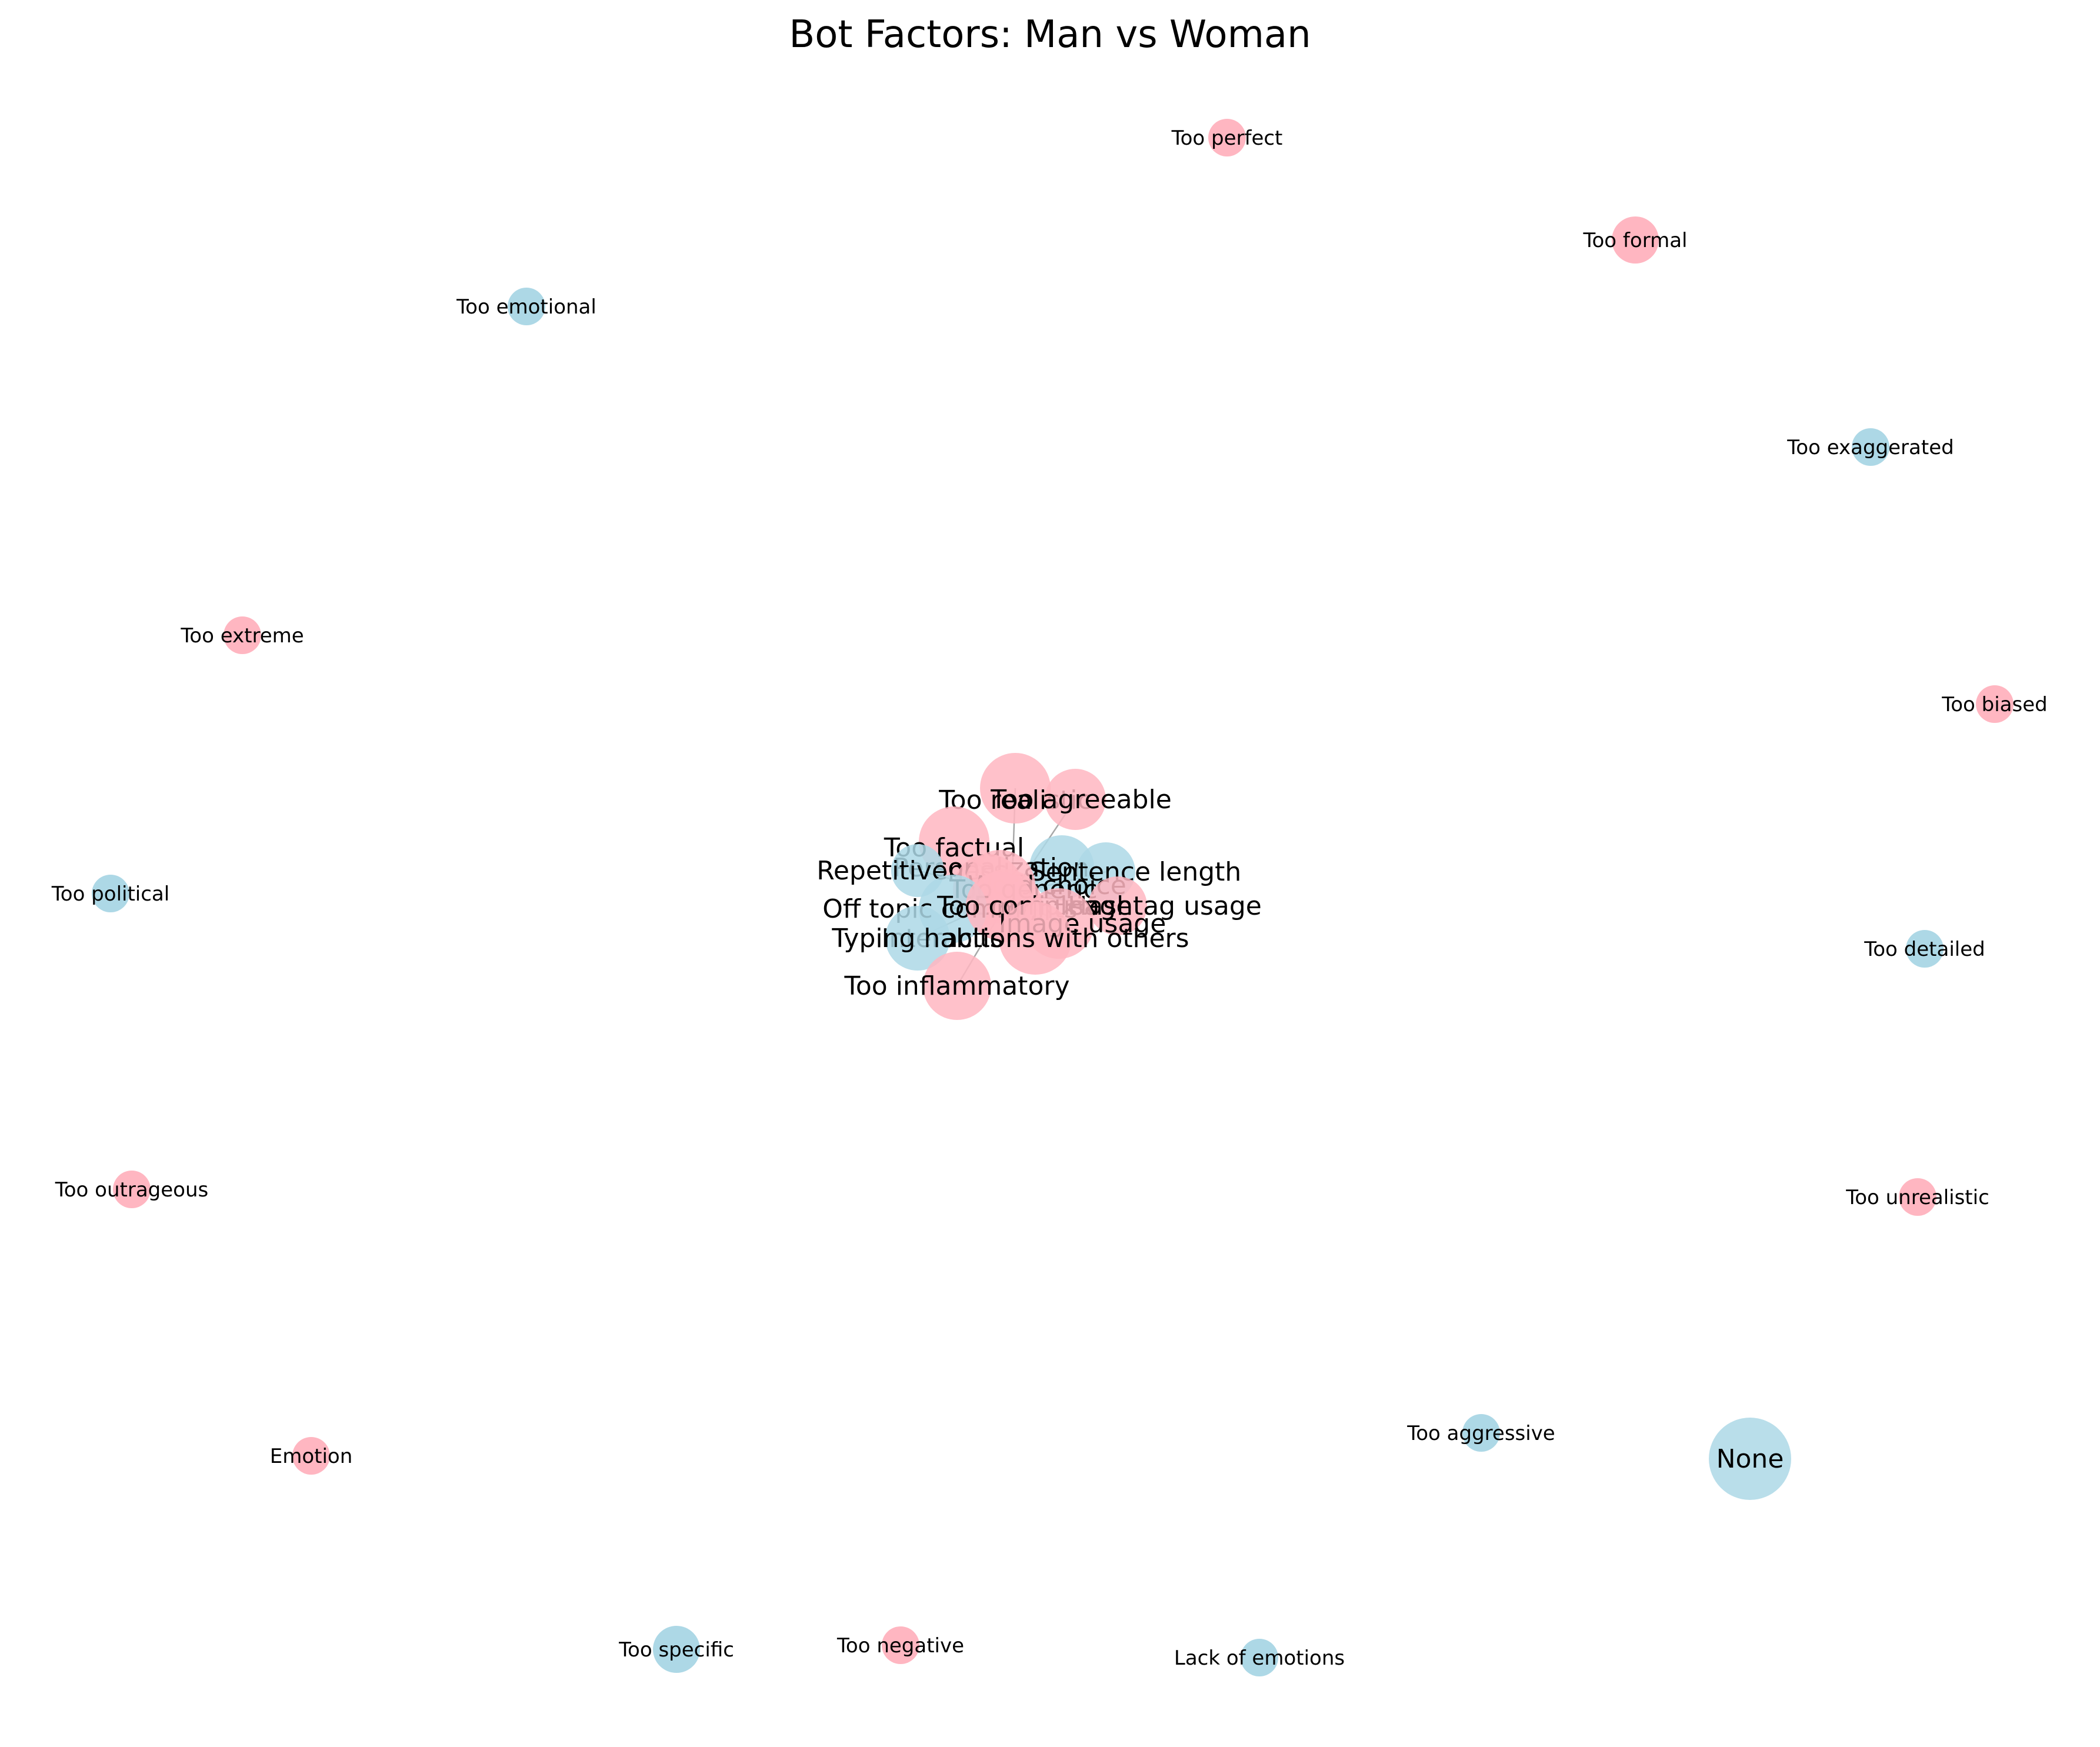 The height and width of the screenshot is (1747, 2100). I want to click on node-too-political: Too political, so click(110, 893).